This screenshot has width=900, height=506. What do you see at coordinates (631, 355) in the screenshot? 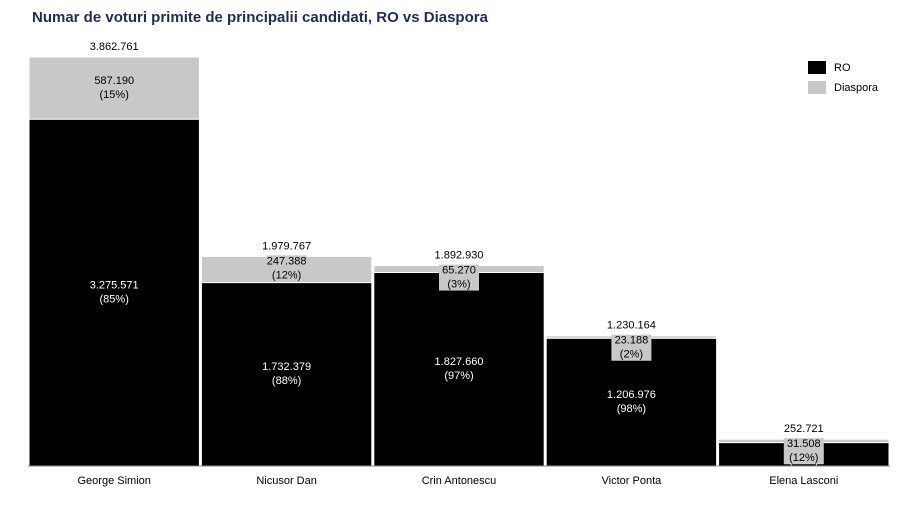
I see `share-label: (2%)` at bounding box center [631, 355].